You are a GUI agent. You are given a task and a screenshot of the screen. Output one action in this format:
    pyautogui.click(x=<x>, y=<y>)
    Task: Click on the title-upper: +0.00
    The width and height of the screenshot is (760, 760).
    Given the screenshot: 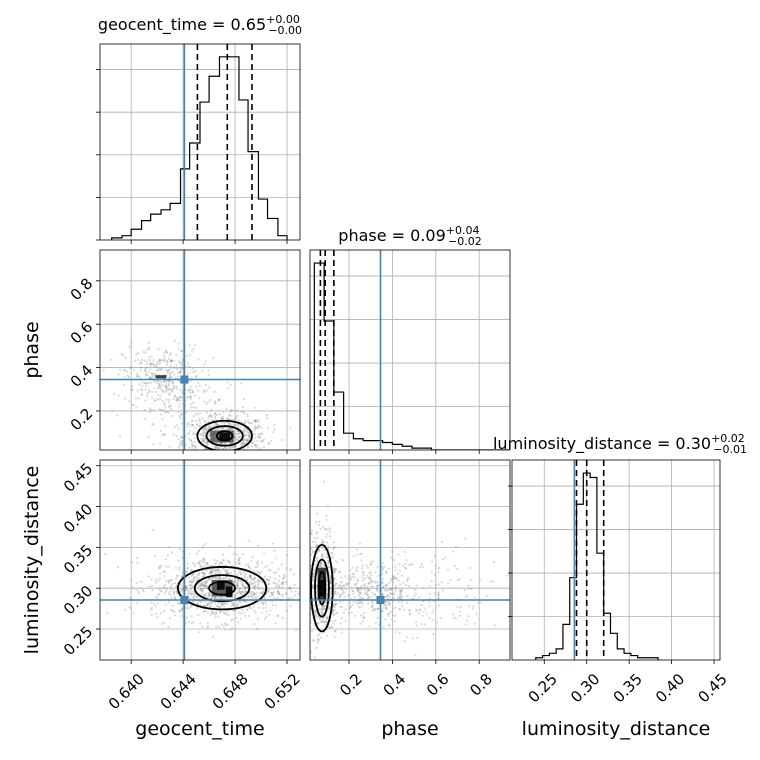 What is the action you would take?
    pyautogui.click(x=283, y=19)
    